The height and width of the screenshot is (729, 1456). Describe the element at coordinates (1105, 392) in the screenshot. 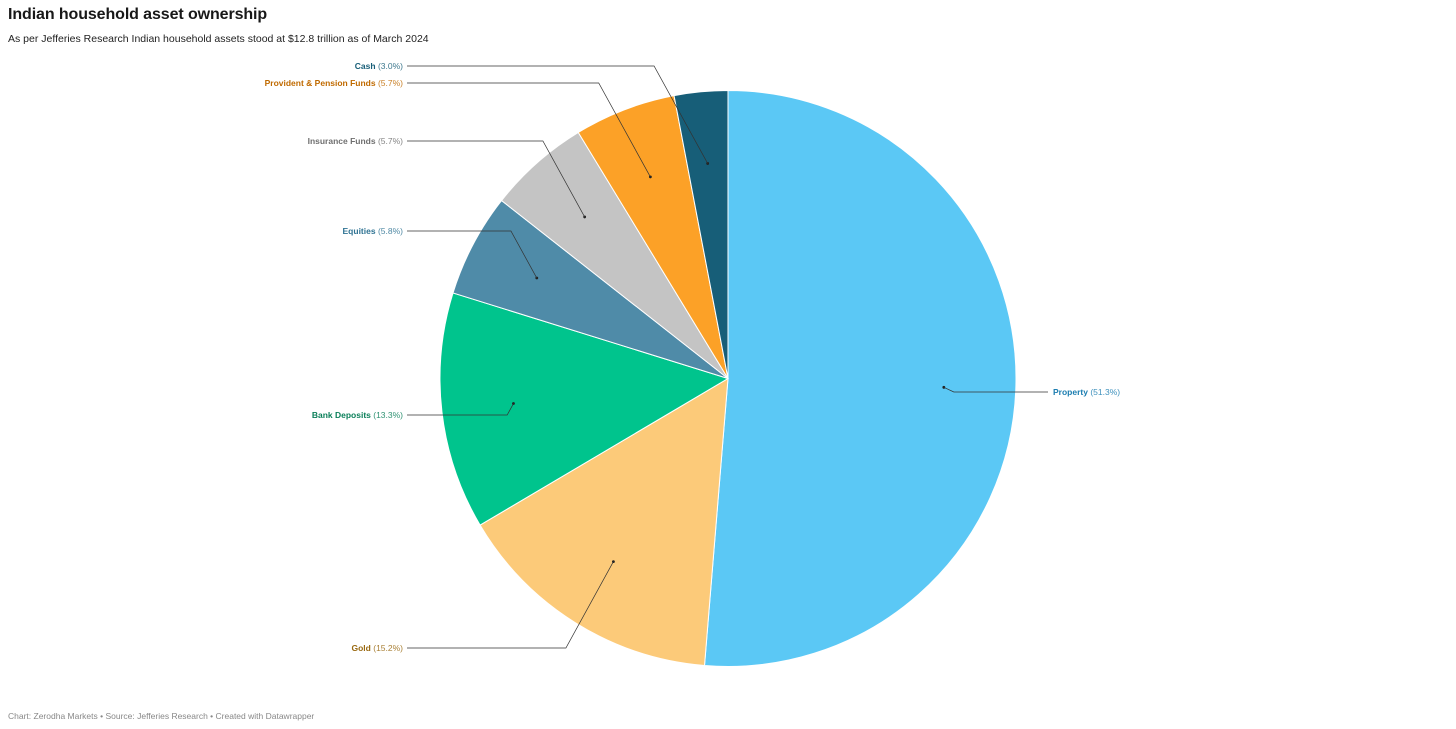

I see `slice-label-value: (51.3%)` at that location.